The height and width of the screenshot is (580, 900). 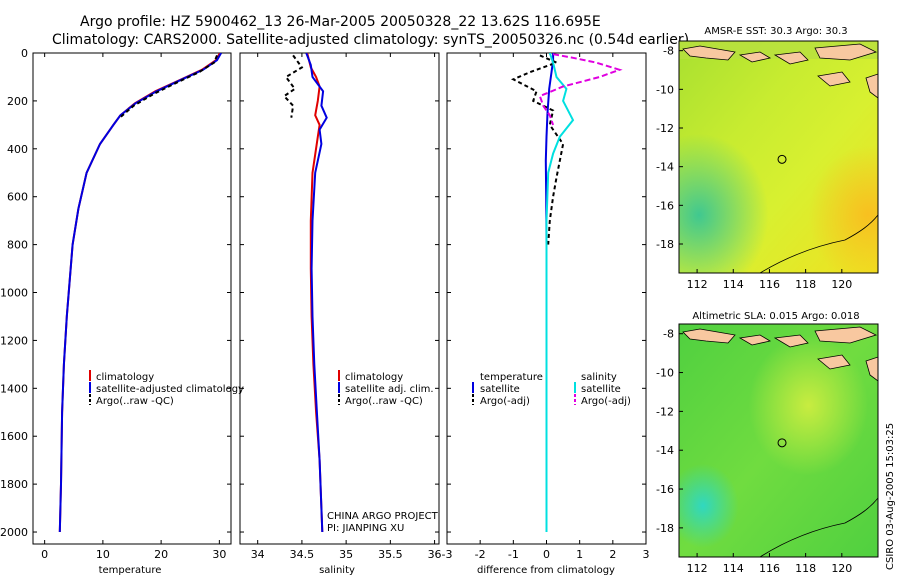 I want to click on x-tick-label: -1, so click(x=513, y=554).